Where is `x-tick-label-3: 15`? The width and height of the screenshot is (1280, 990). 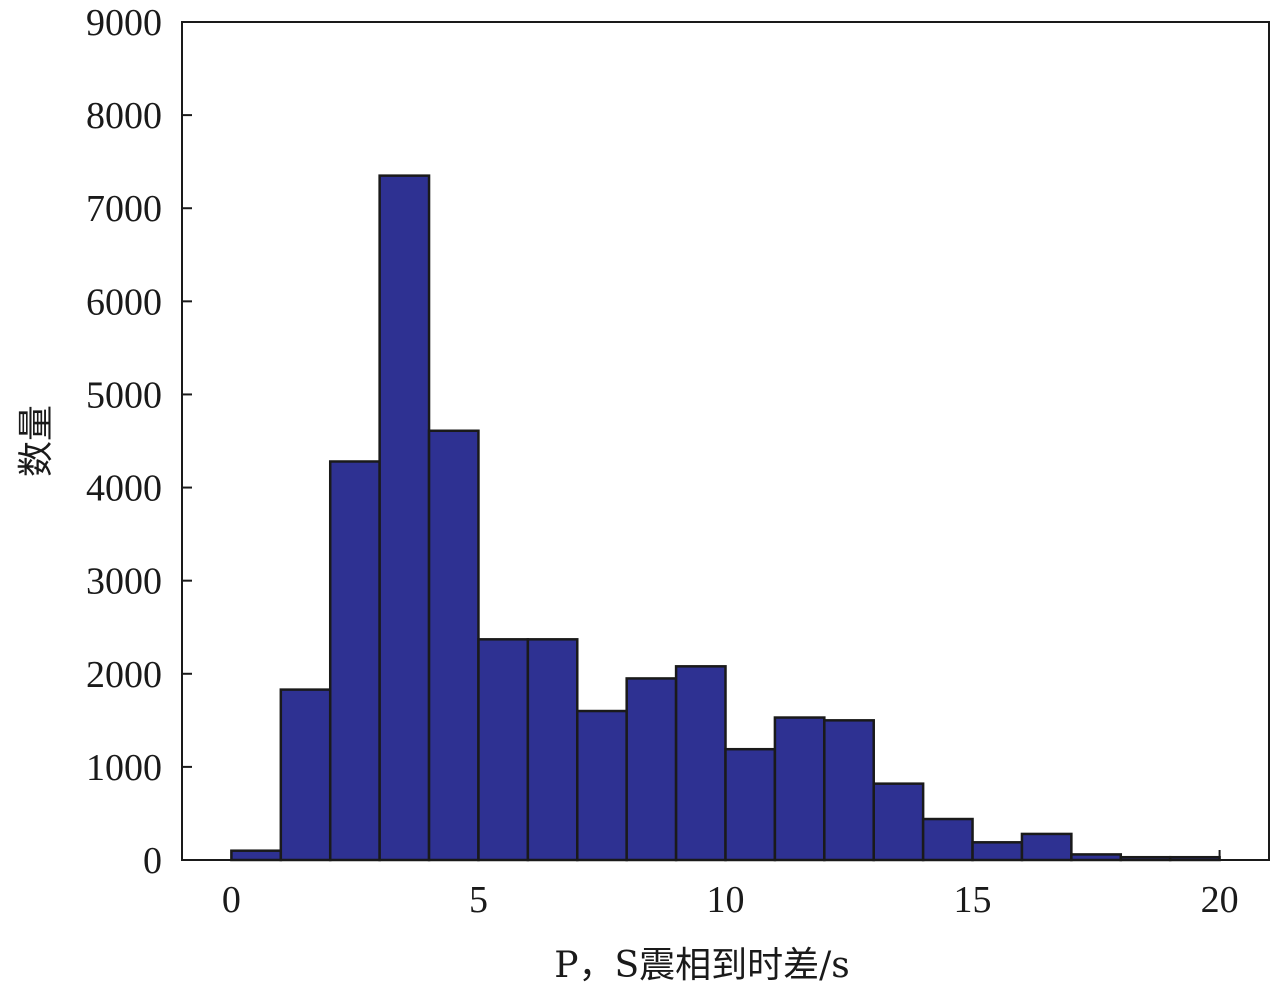 x-tick-label-3: 15 is located at coordinates (973, 900).